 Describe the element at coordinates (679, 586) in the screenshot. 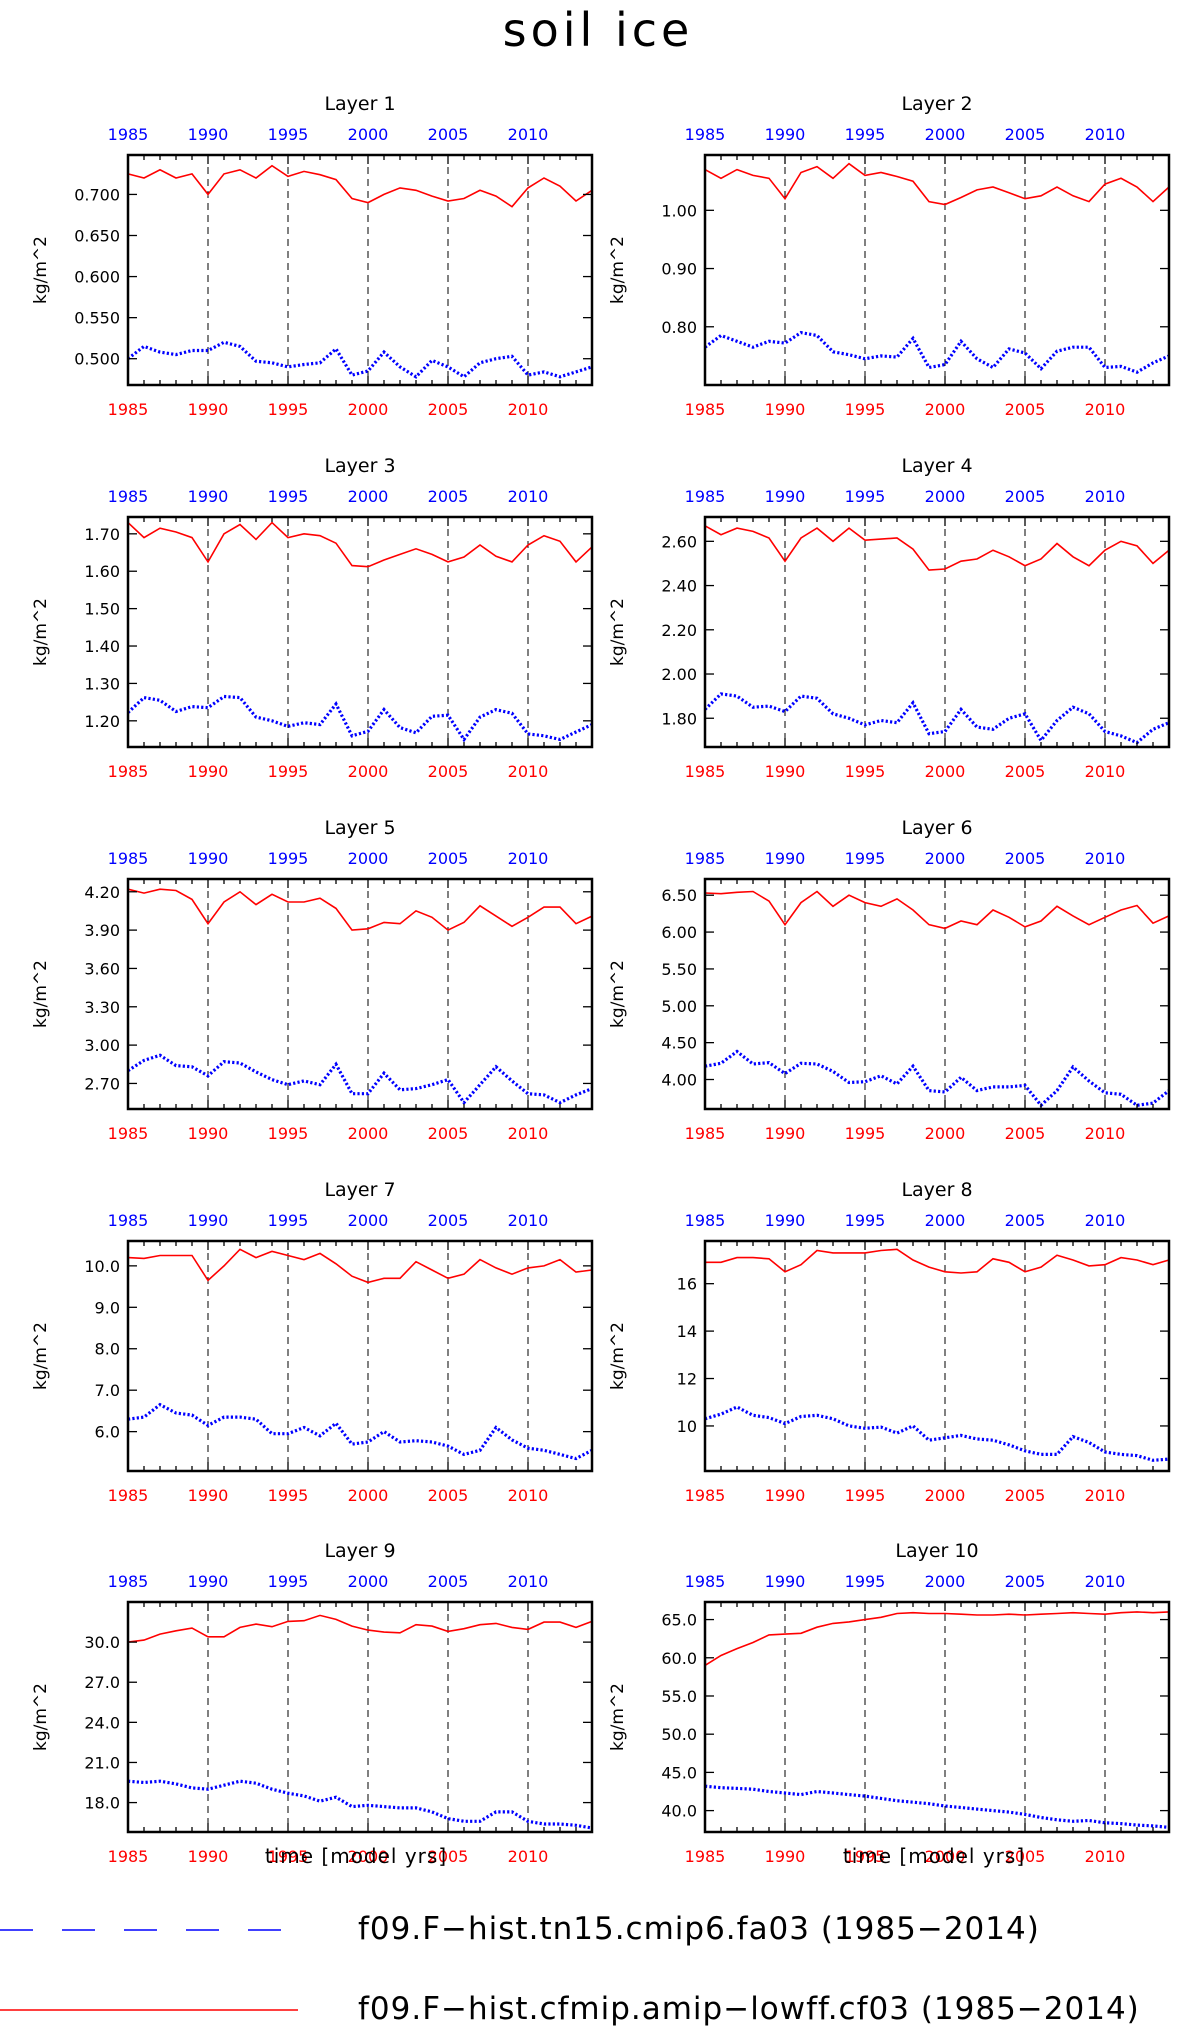

I see `y-tick-label: 2.40` at that location.